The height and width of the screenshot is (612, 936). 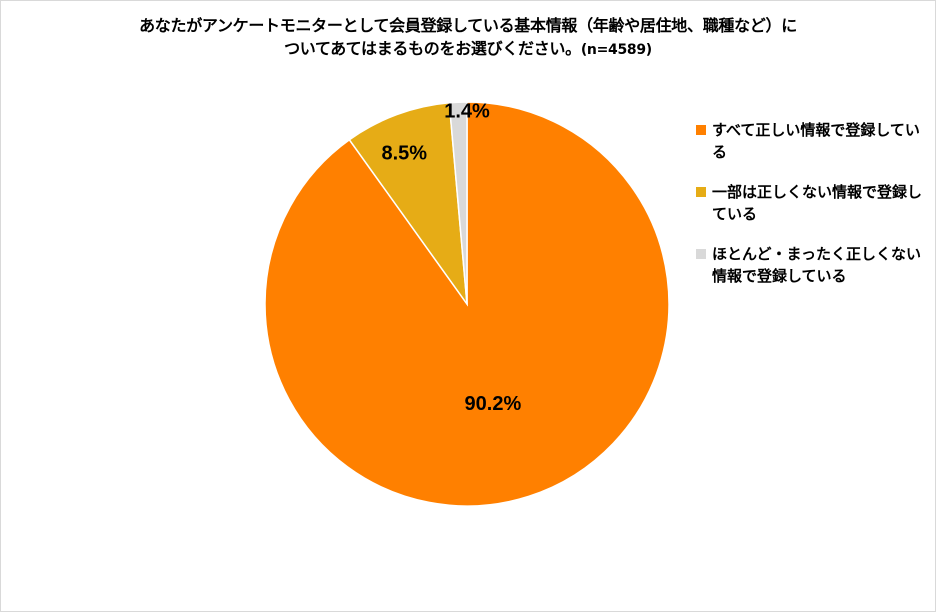 What do you see at coordinates (493, 404) in the screenshot?
I see `data-label-1: 90.2%` at bounding box center [493, 404].